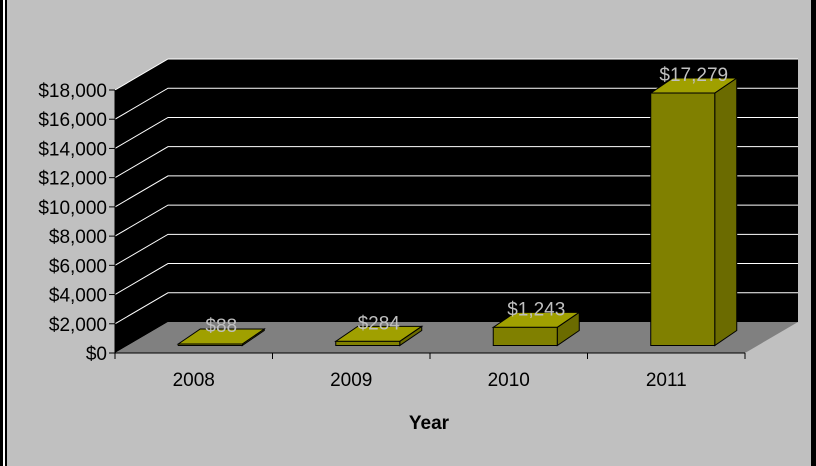  I want to click on x-axis-title: Year, so click(429, 423).